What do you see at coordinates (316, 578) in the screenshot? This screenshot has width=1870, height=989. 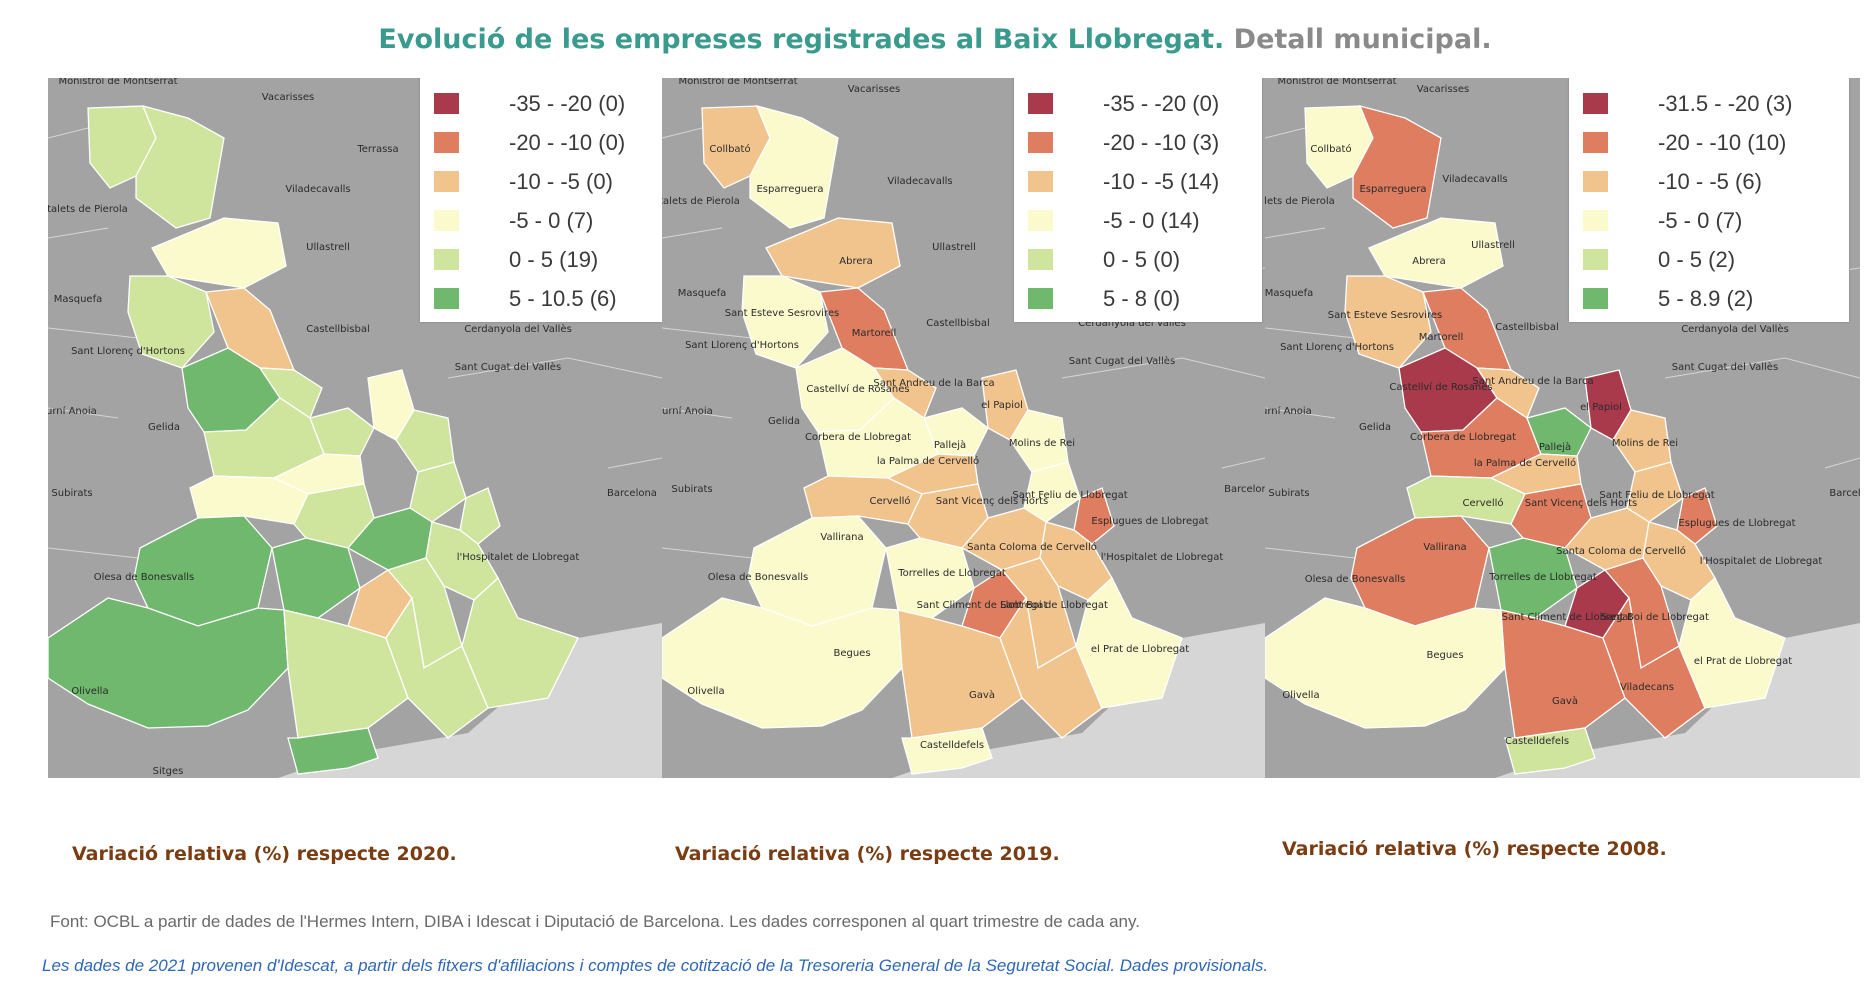 I see `region-torrelles` at bounding box center [316, 578].